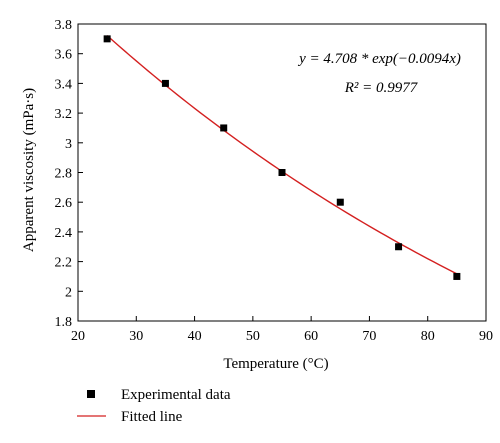  I want to click on x-tick-label: 40, so click(195, 336).